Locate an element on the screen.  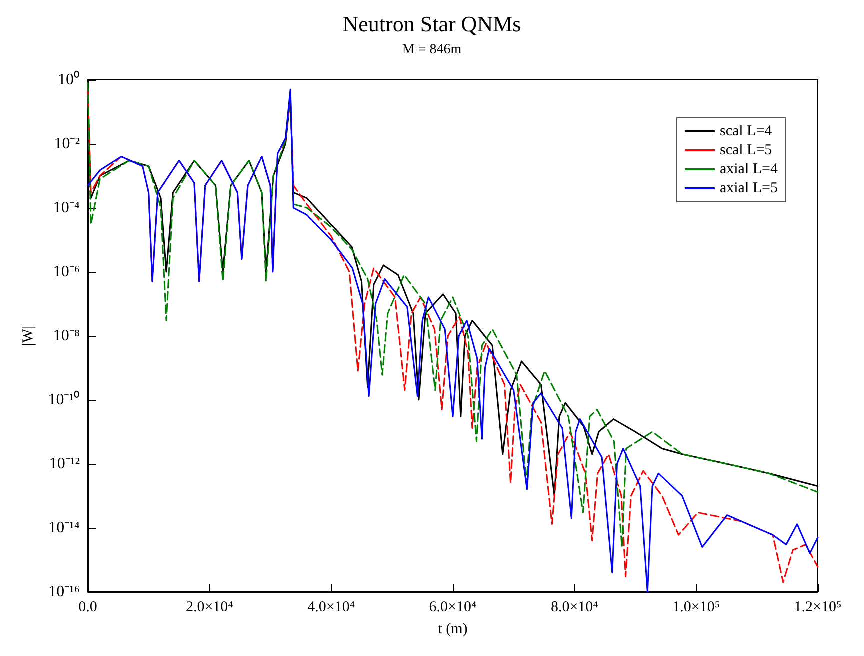
y-tick-label: 10⁻² is located at coordinates (67, 144).